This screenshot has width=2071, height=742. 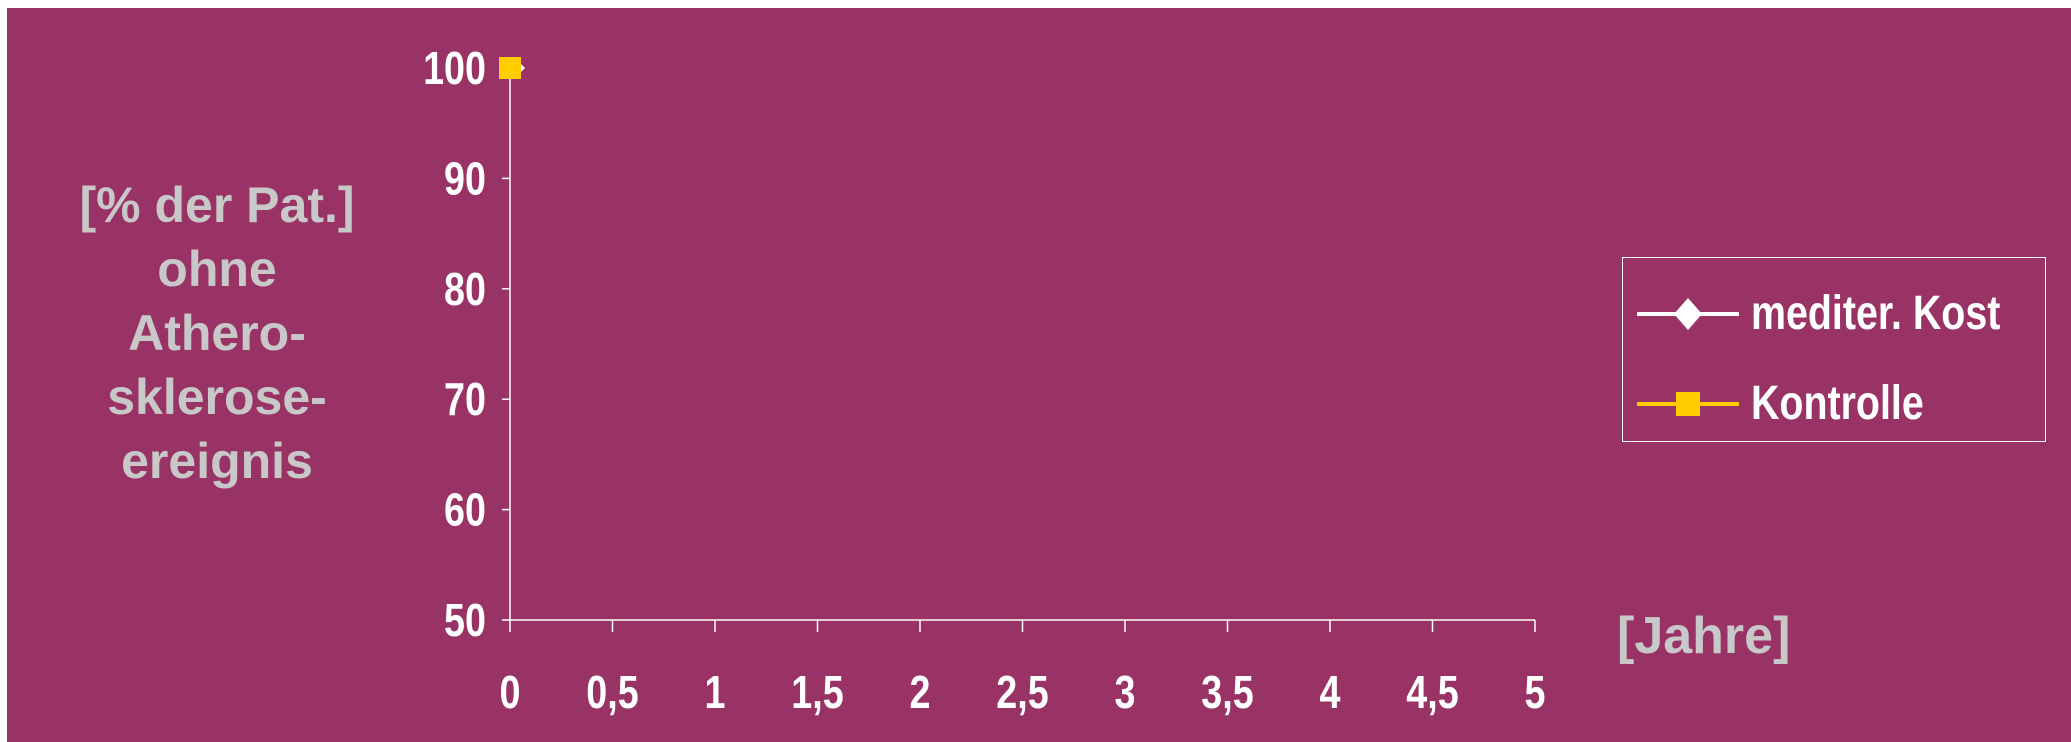 I want to click on y-tick-label: 80, so click(x=465, y=288).